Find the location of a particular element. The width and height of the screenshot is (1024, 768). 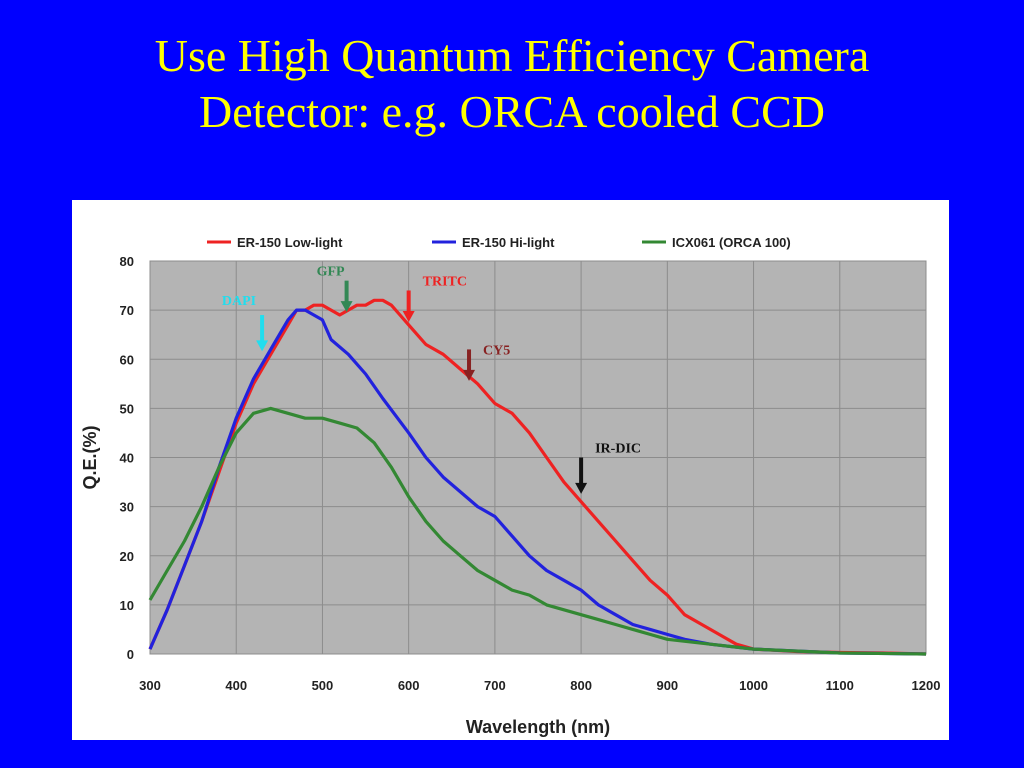

annotation-label-dapi: DAPI is located at coordinates (239, 301).